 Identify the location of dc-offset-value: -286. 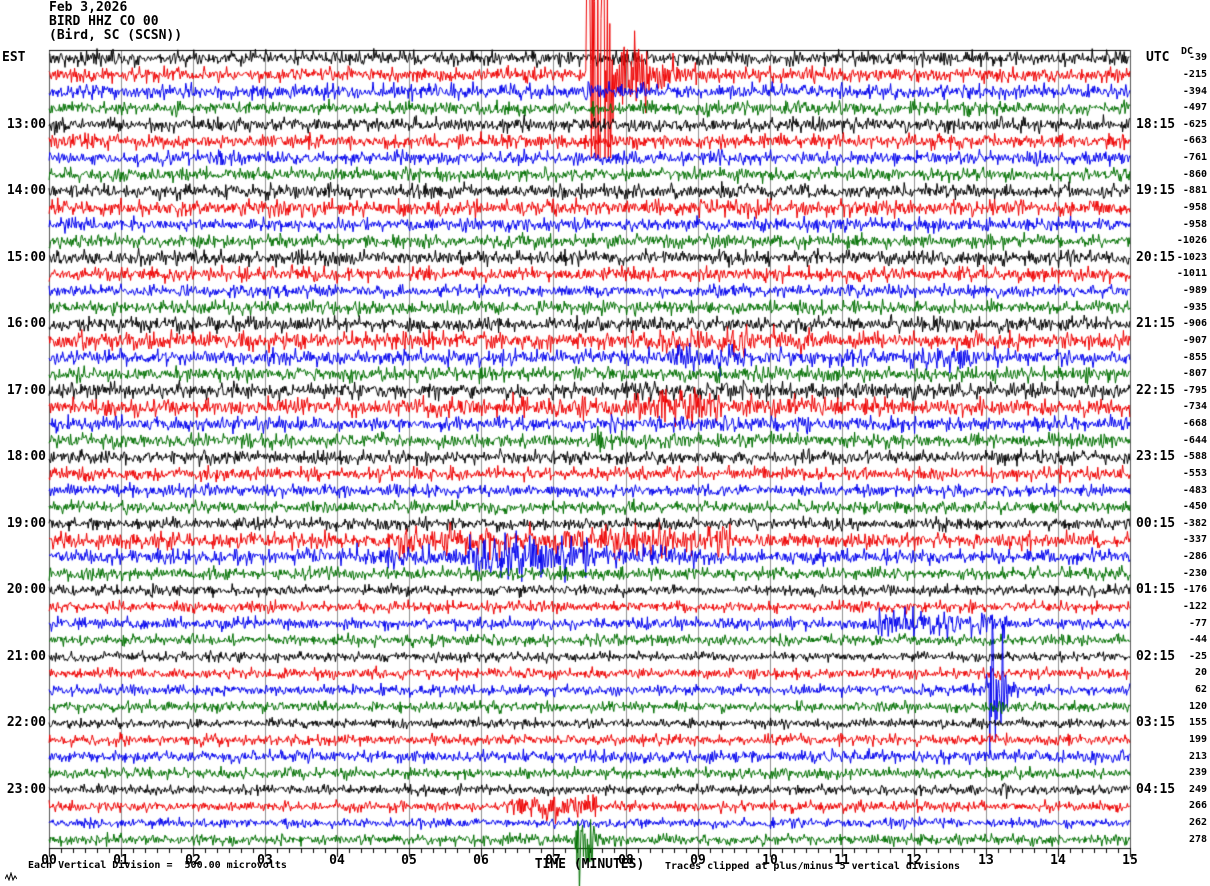
(1194, 556).